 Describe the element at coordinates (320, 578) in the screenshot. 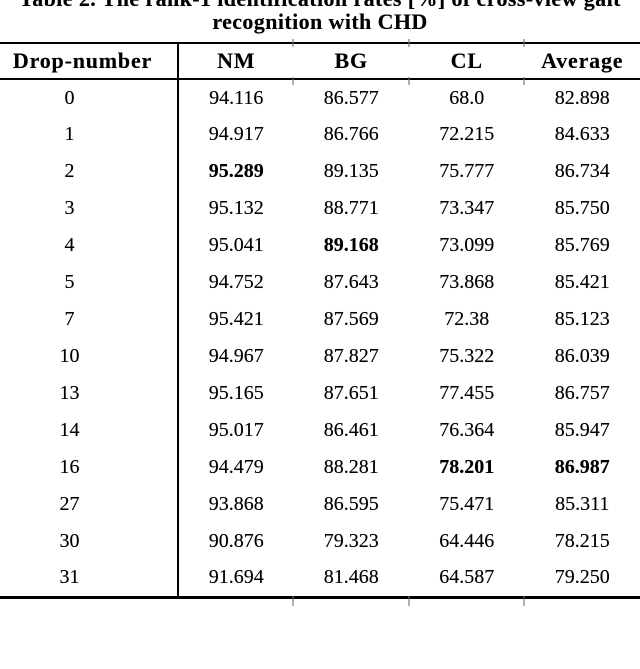

I see `table-row: 31 91.694 81.468 64.587 79.250` at that location.